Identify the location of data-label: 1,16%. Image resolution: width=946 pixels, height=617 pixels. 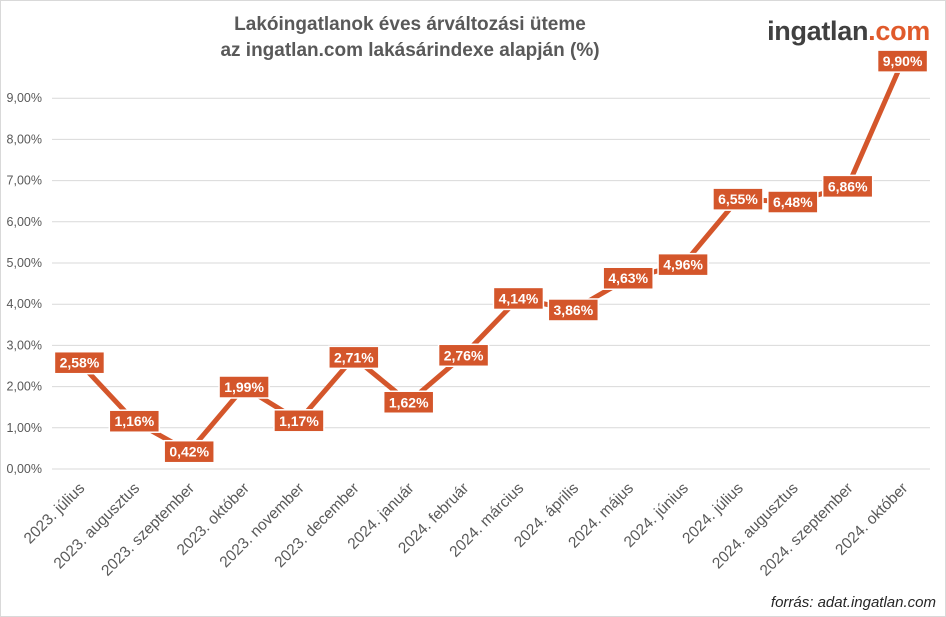
(134, 421).